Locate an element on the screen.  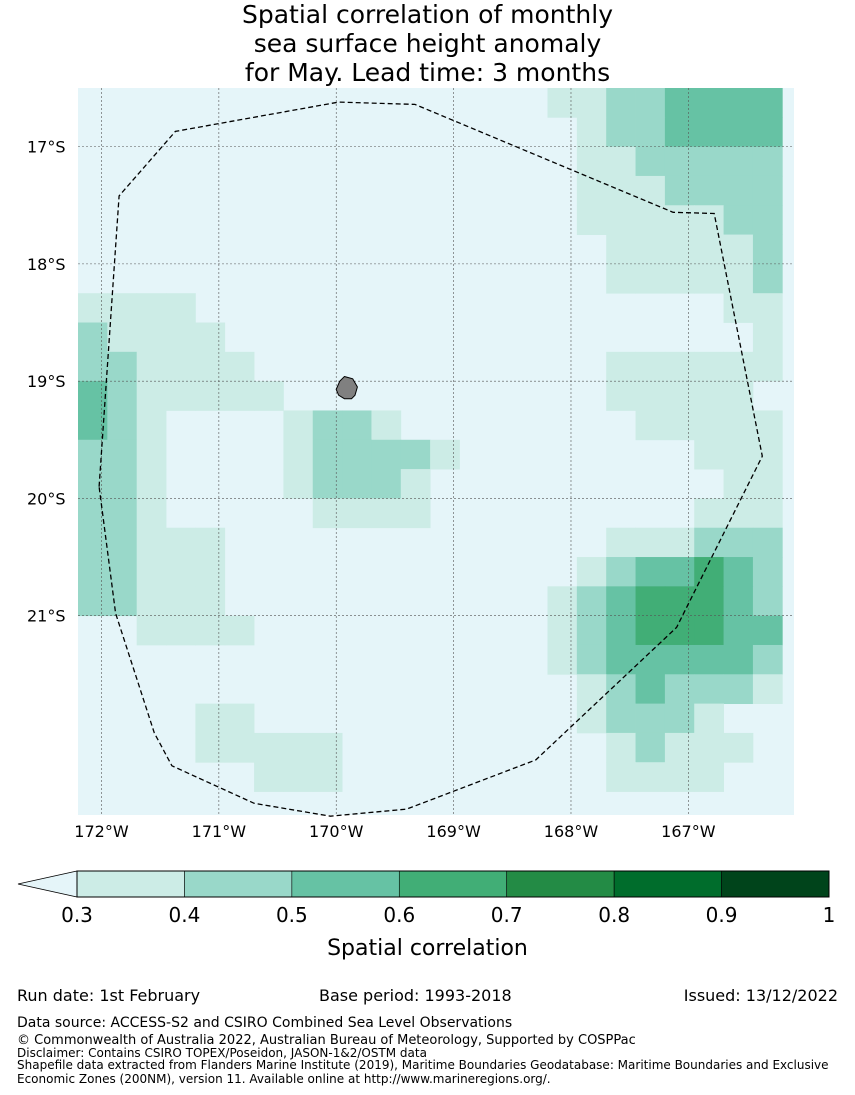
colorbar-label: Spatial correlation is located at coordinates (427, 948).